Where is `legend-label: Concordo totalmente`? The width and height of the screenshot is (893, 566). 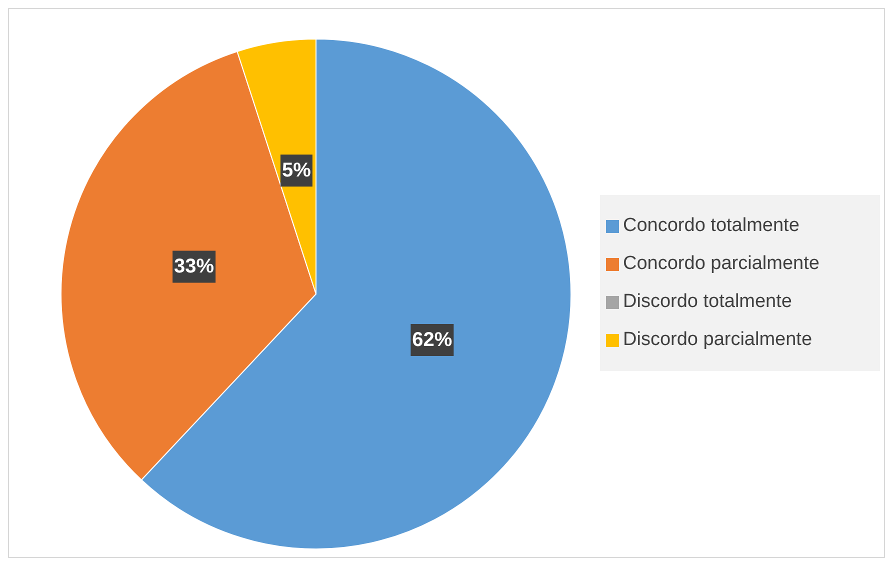
legend-label: Concordo totalmente is located at coordinates (711, 225).